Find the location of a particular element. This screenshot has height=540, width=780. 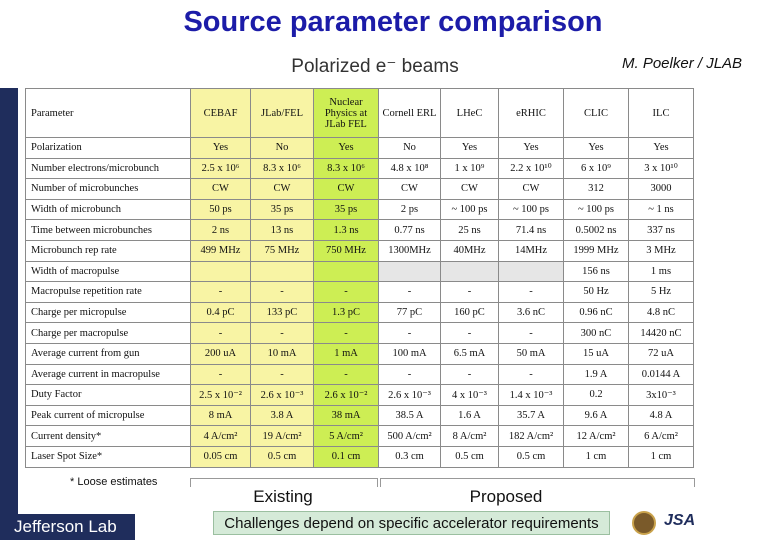

table-cell: 133 pC is located at coordinates (282, 312).